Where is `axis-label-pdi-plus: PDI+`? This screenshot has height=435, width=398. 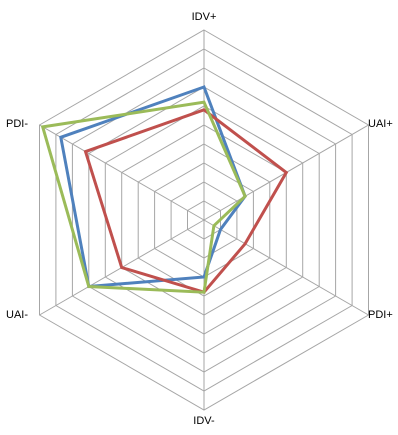 axis-label-pdi-plus: PDI+ is located at coordinates (380, 315).